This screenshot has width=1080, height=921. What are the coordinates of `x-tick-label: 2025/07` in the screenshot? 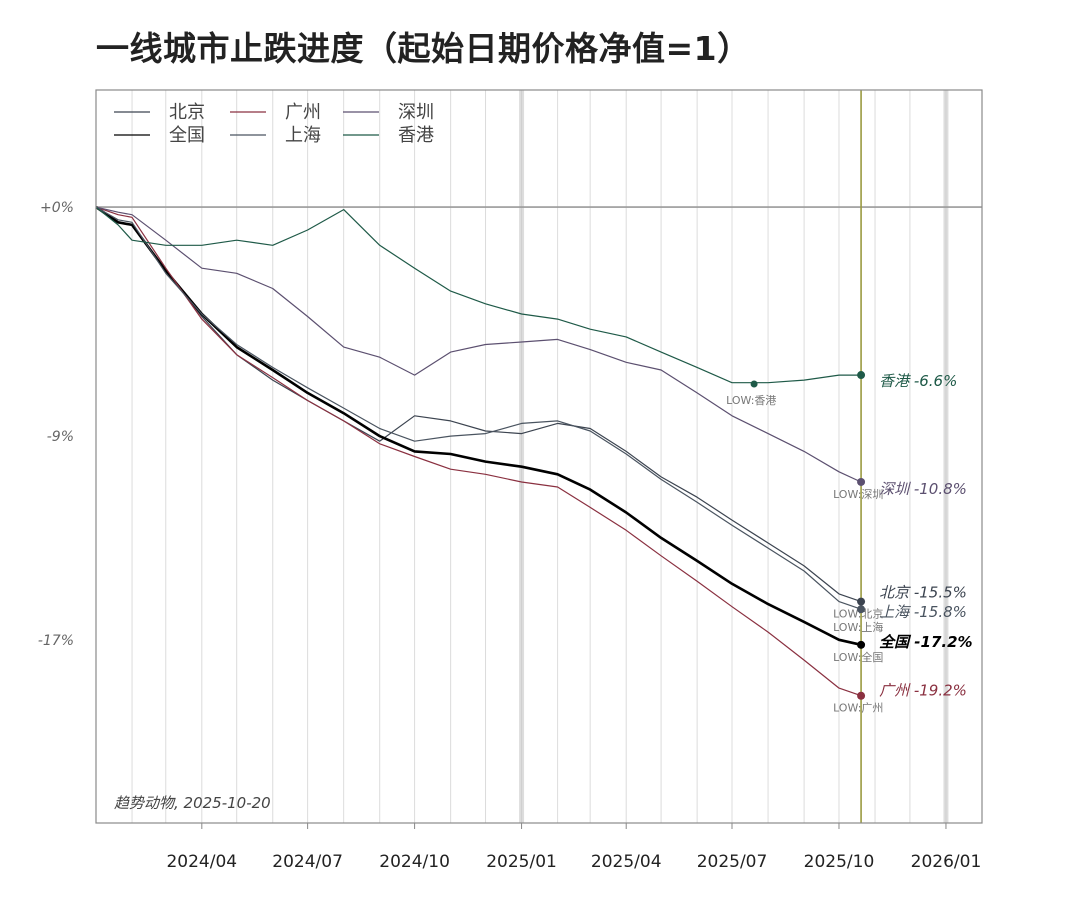 It's located at (732, 862).